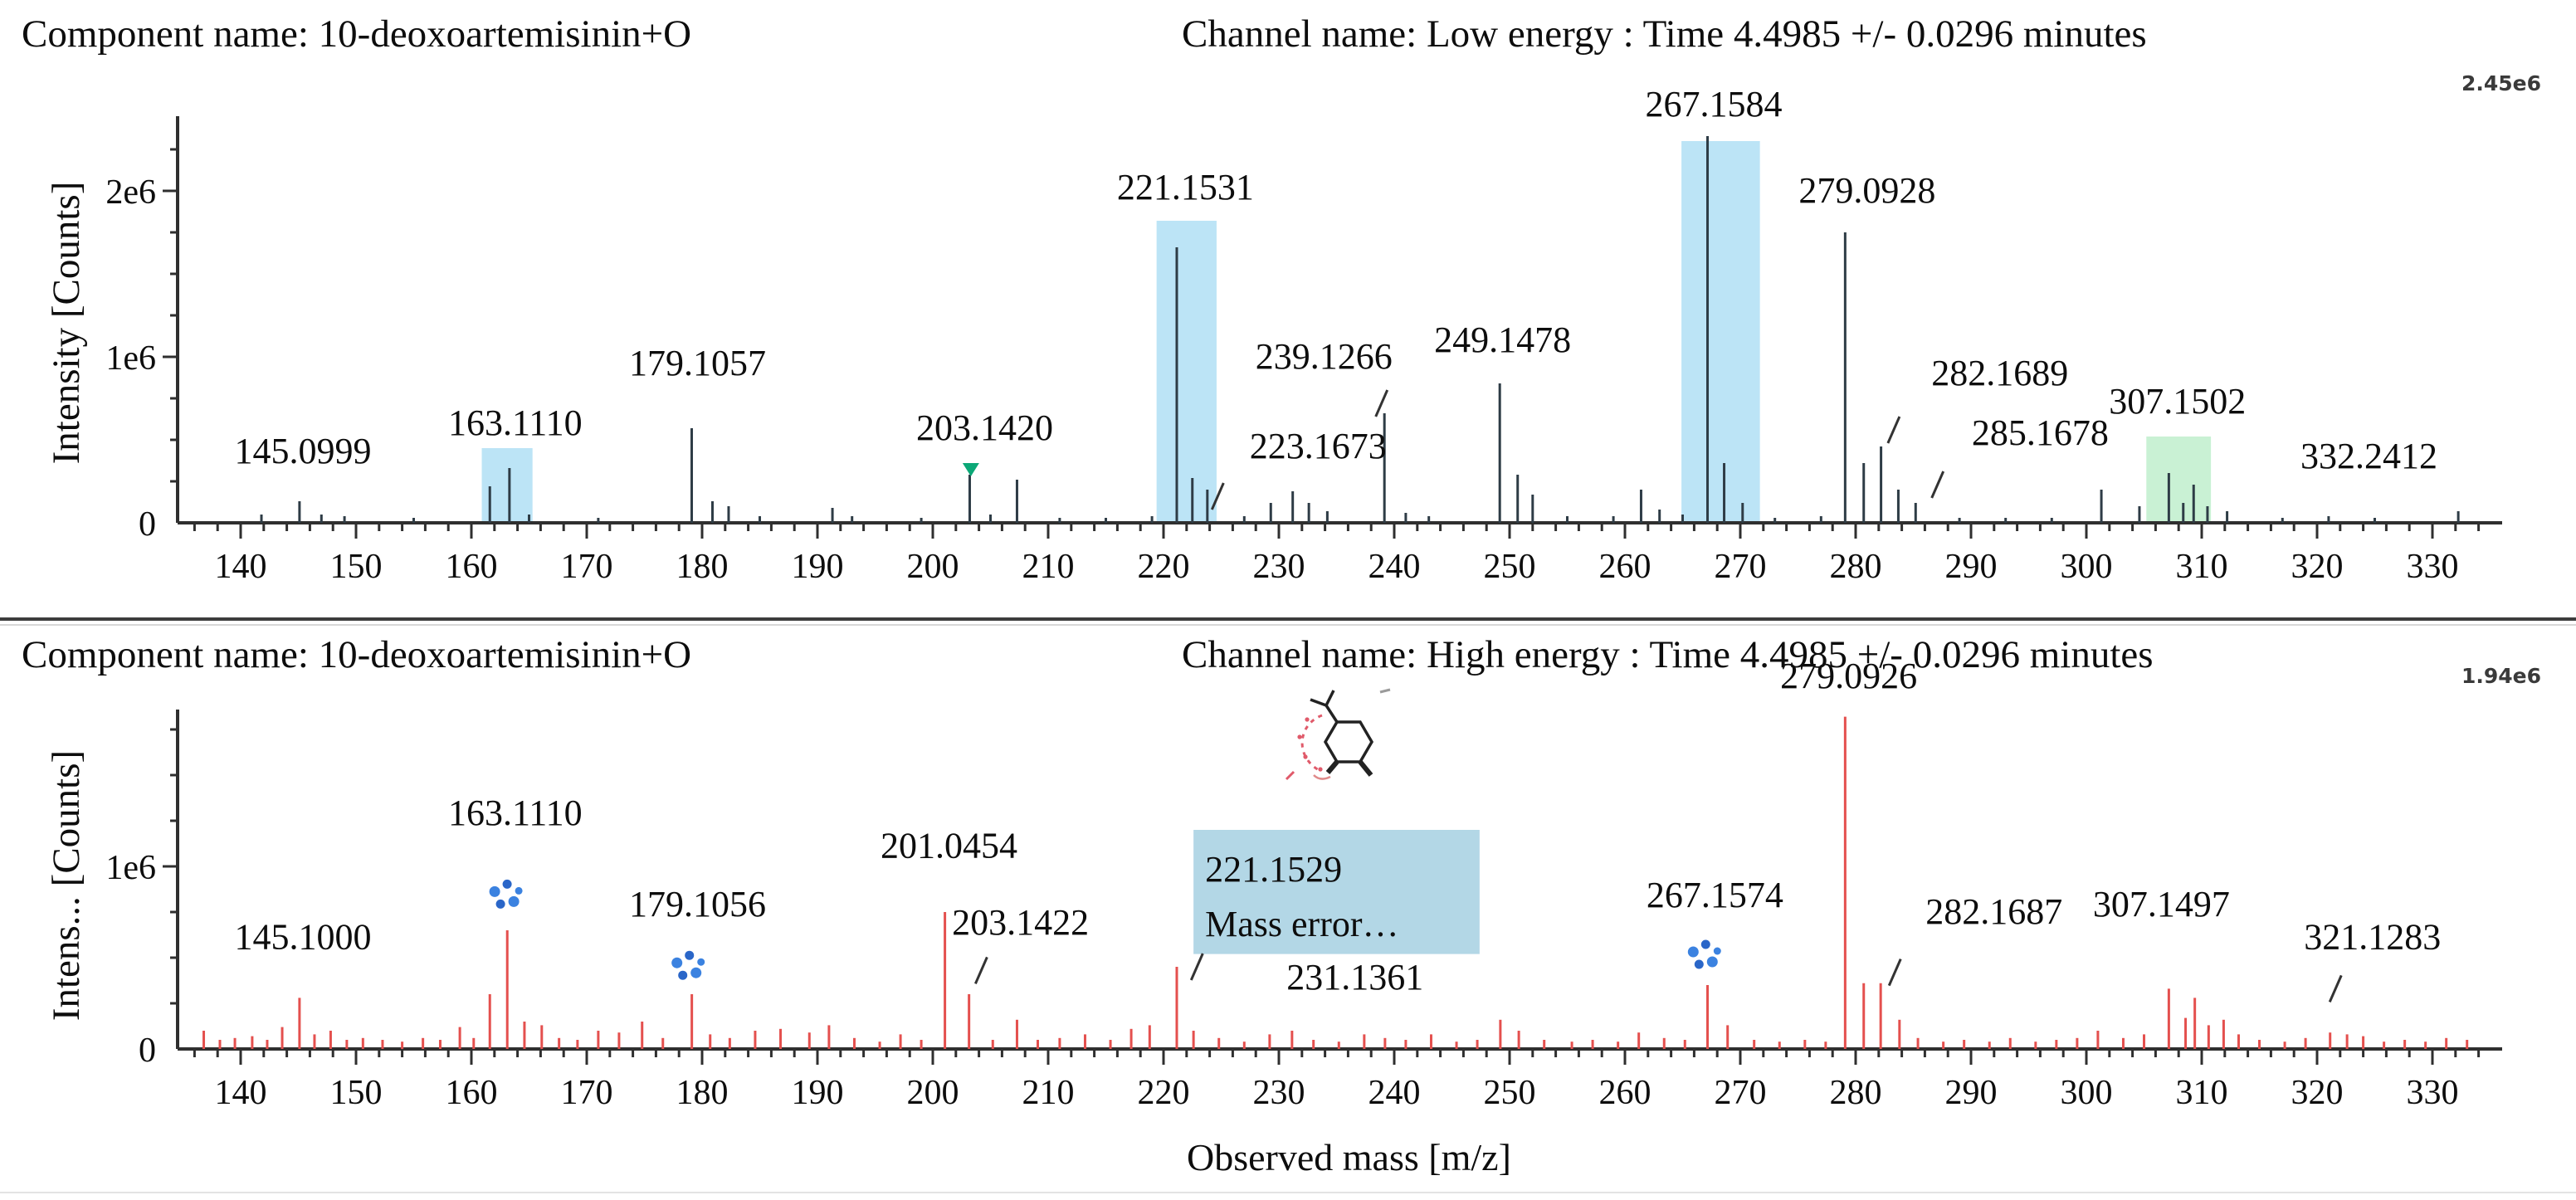 The image size is (2576, 1200). What do you see at coordinates (1288, 625) in the screenshot?
I see `panel-divider-shadow` at bounding box center [1288, 625].